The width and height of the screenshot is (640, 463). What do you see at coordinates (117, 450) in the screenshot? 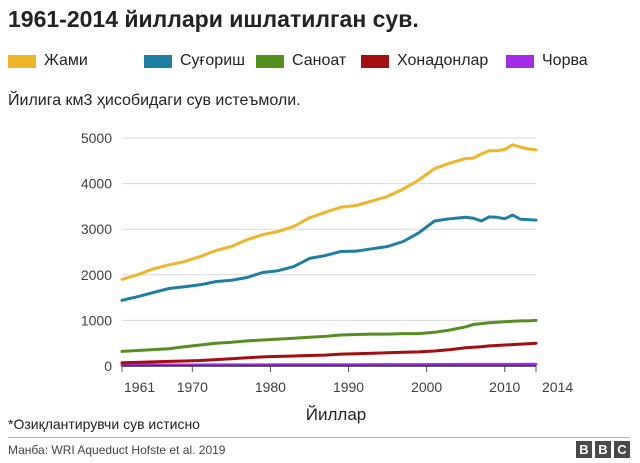
I see `source-note: Манба: WRI Aqueduct Hofste et al. 2019` at bounding box center [117, 450].